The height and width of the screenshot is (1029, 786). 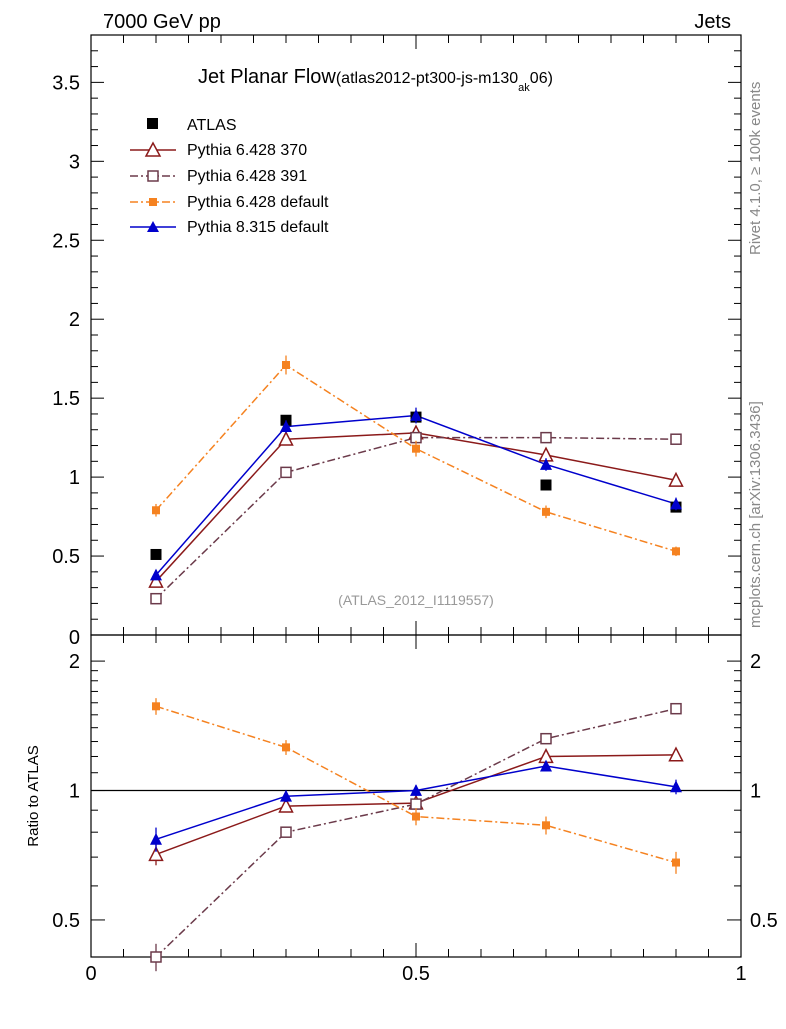 What do you see at coordinates (74, 792) in the screenshot?
I see `ratio-y-tick-label: 1` at bounding box center [74, 792].